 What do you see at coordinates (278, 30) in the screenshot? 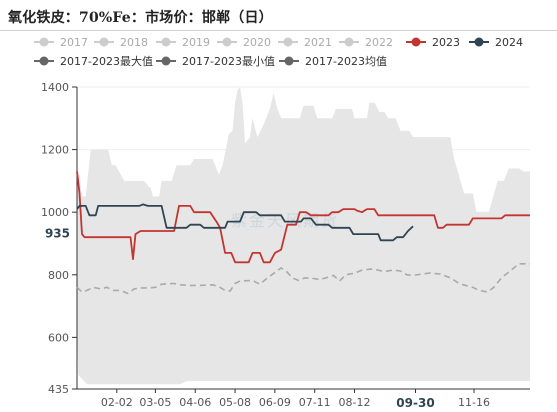
I see `title-divider` at bounding box center [278, 30].